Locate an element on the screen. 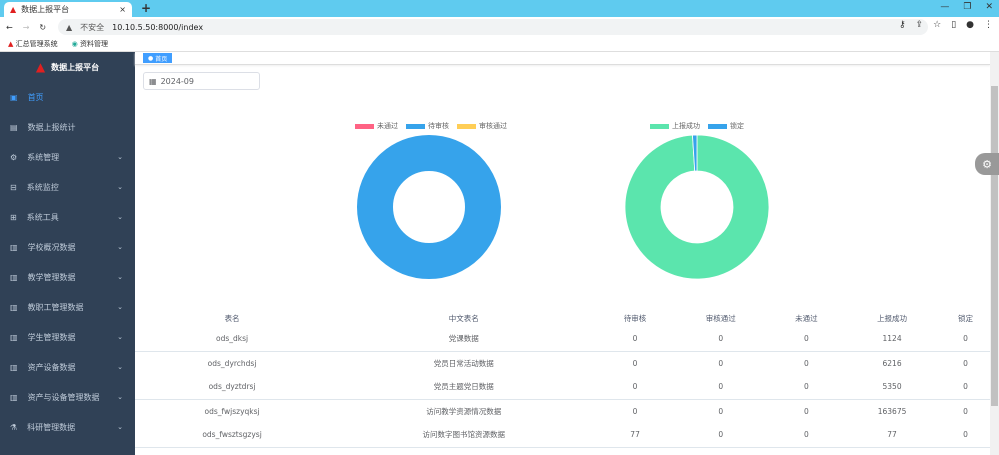 Image resolution: width=999 pixels, height=455 pixels. share-icon: ⇪ is located at coordinates (919, 25).